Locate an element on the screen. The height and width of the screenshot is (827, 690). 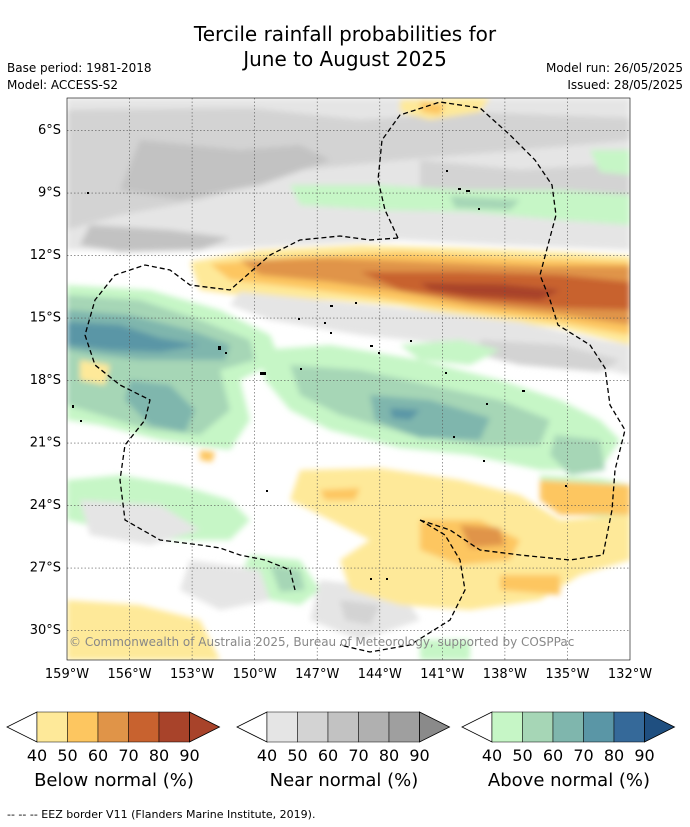
lat-tick-label: 12°S is located at coordinates (45, 255).